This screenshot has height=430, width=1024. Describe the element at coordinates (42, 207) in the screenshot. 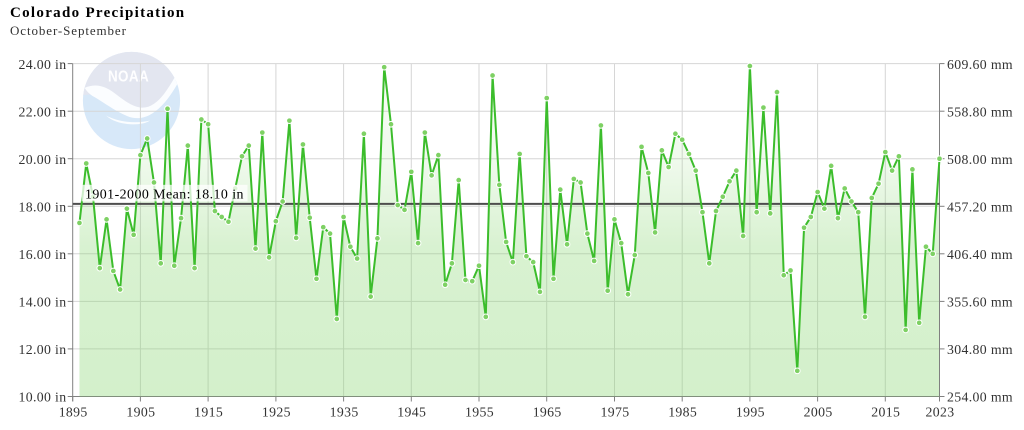

I see `svg-text: 18.00 in` at that location.